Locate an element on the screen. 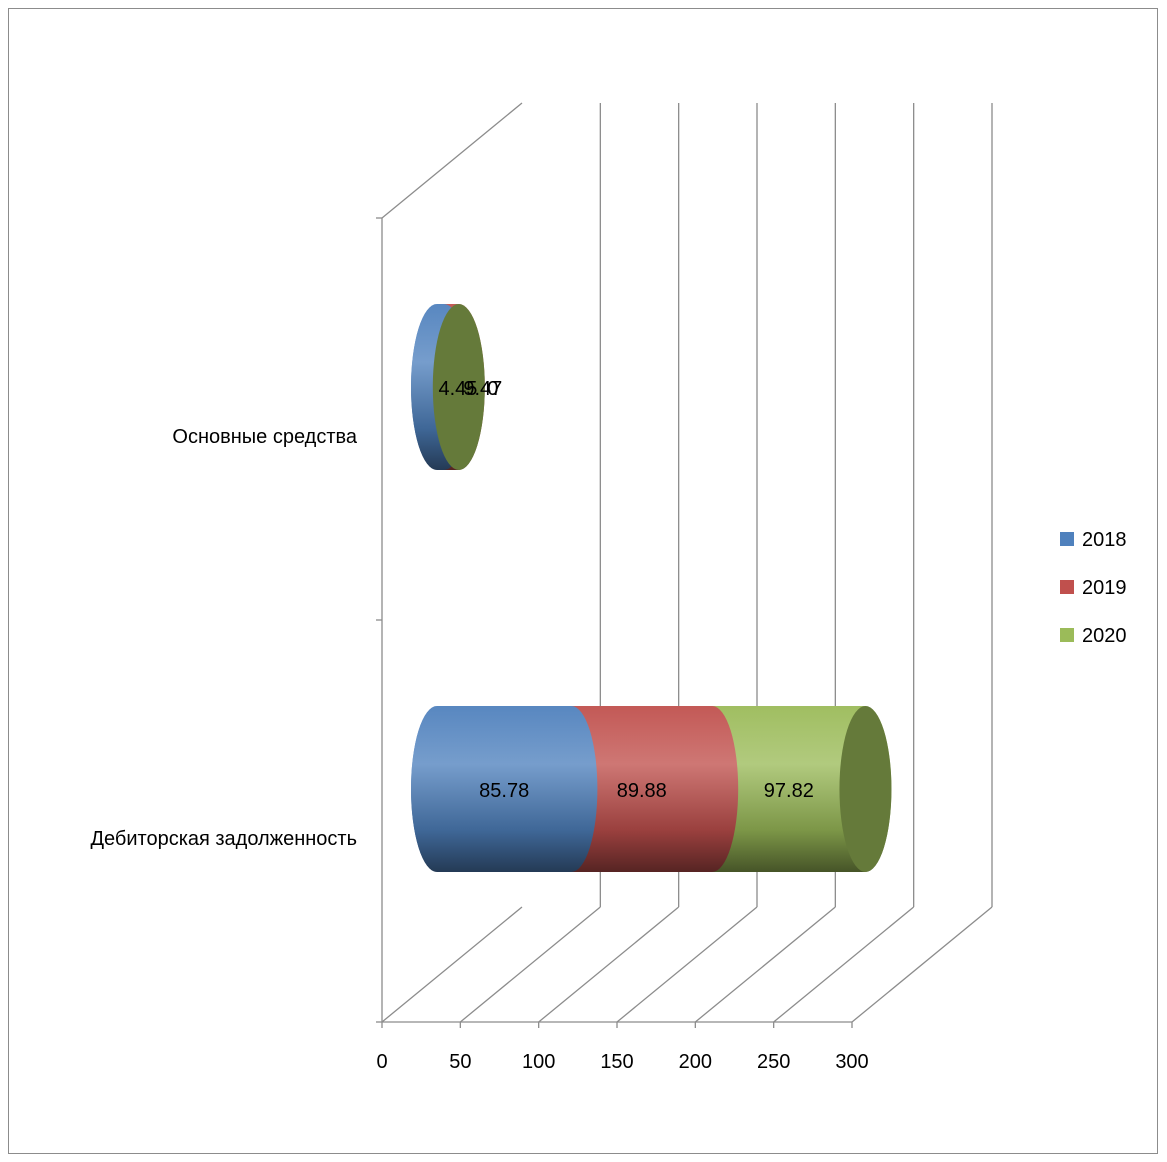  value-label: 0 is located at coordinates (492, 389).